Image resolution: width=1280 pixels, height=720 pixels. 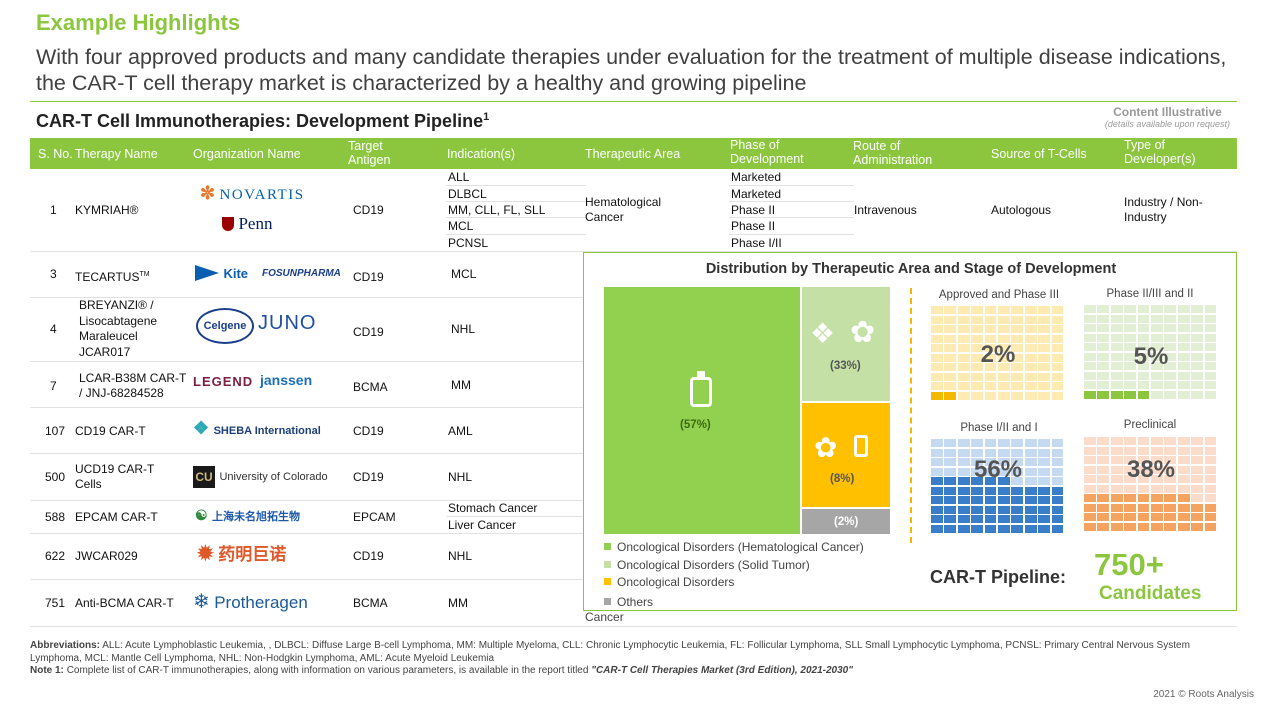 I want to click on row-source: Autologous, so click(x=1021, y=210).